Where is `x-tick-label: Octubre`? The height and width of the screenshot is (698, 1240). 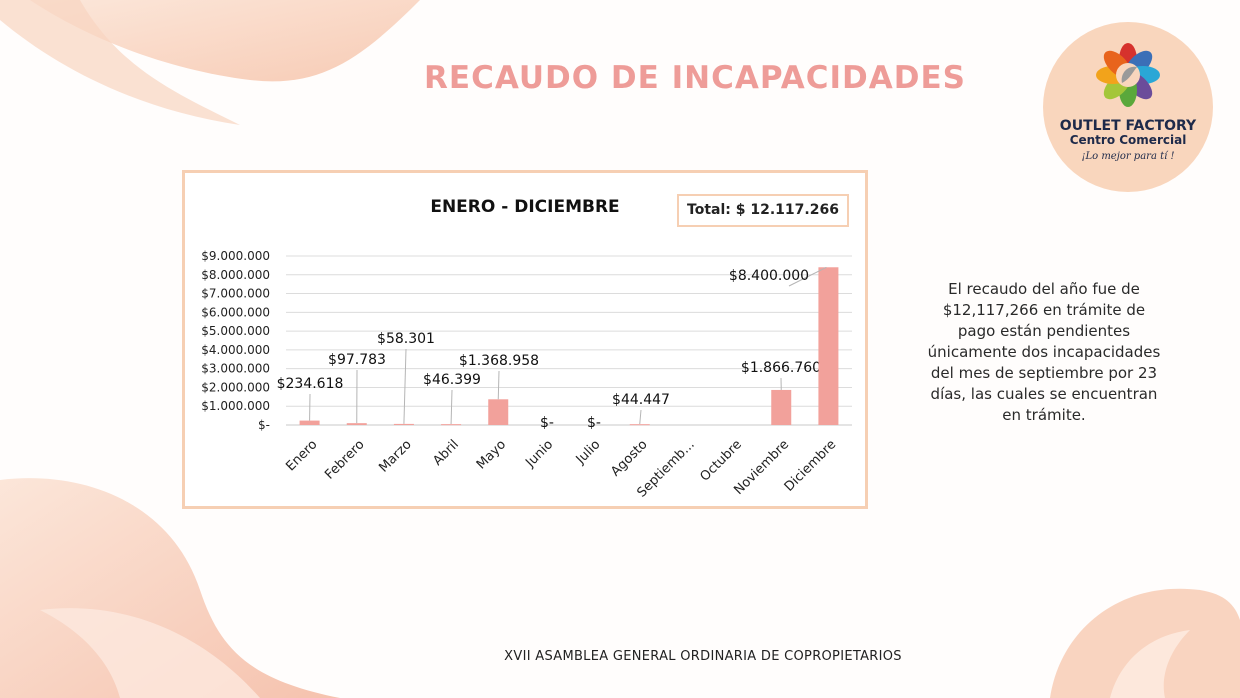
x-tick-label: Octubre is located at coordinates (721, 460).